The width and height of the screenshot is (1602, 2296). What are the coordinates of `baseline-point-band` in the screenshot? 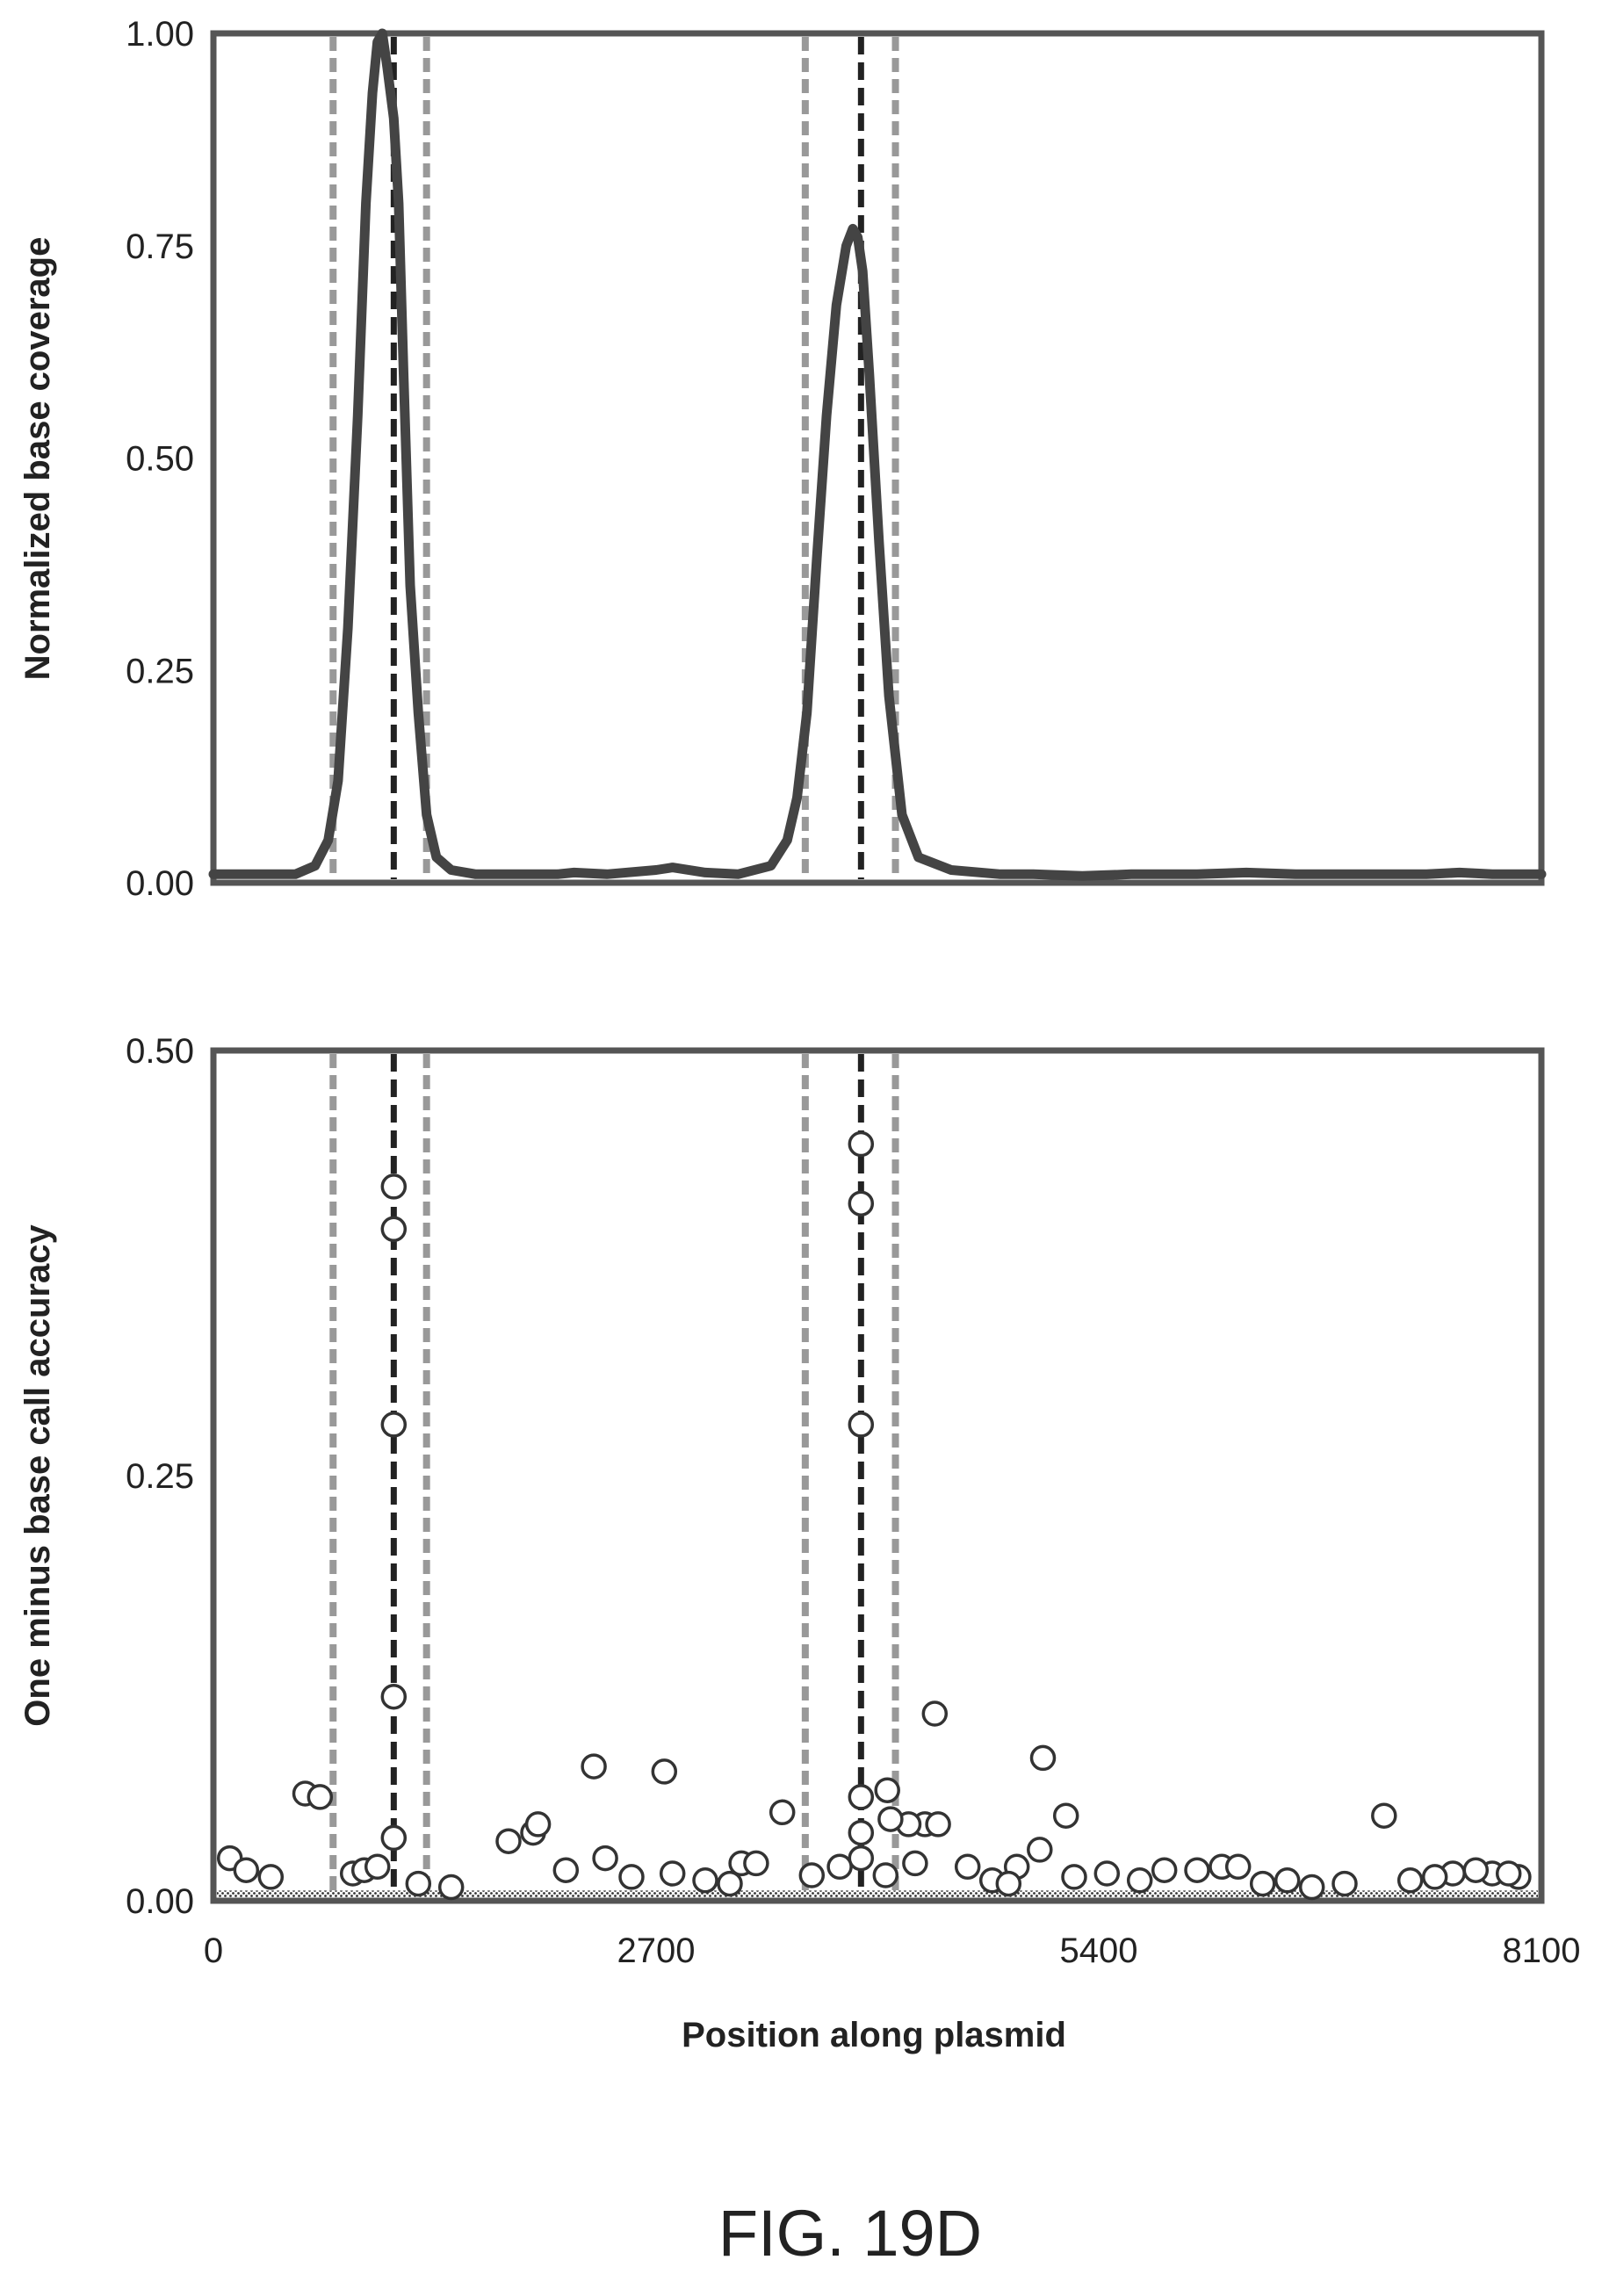 It's located at (877, 1893).